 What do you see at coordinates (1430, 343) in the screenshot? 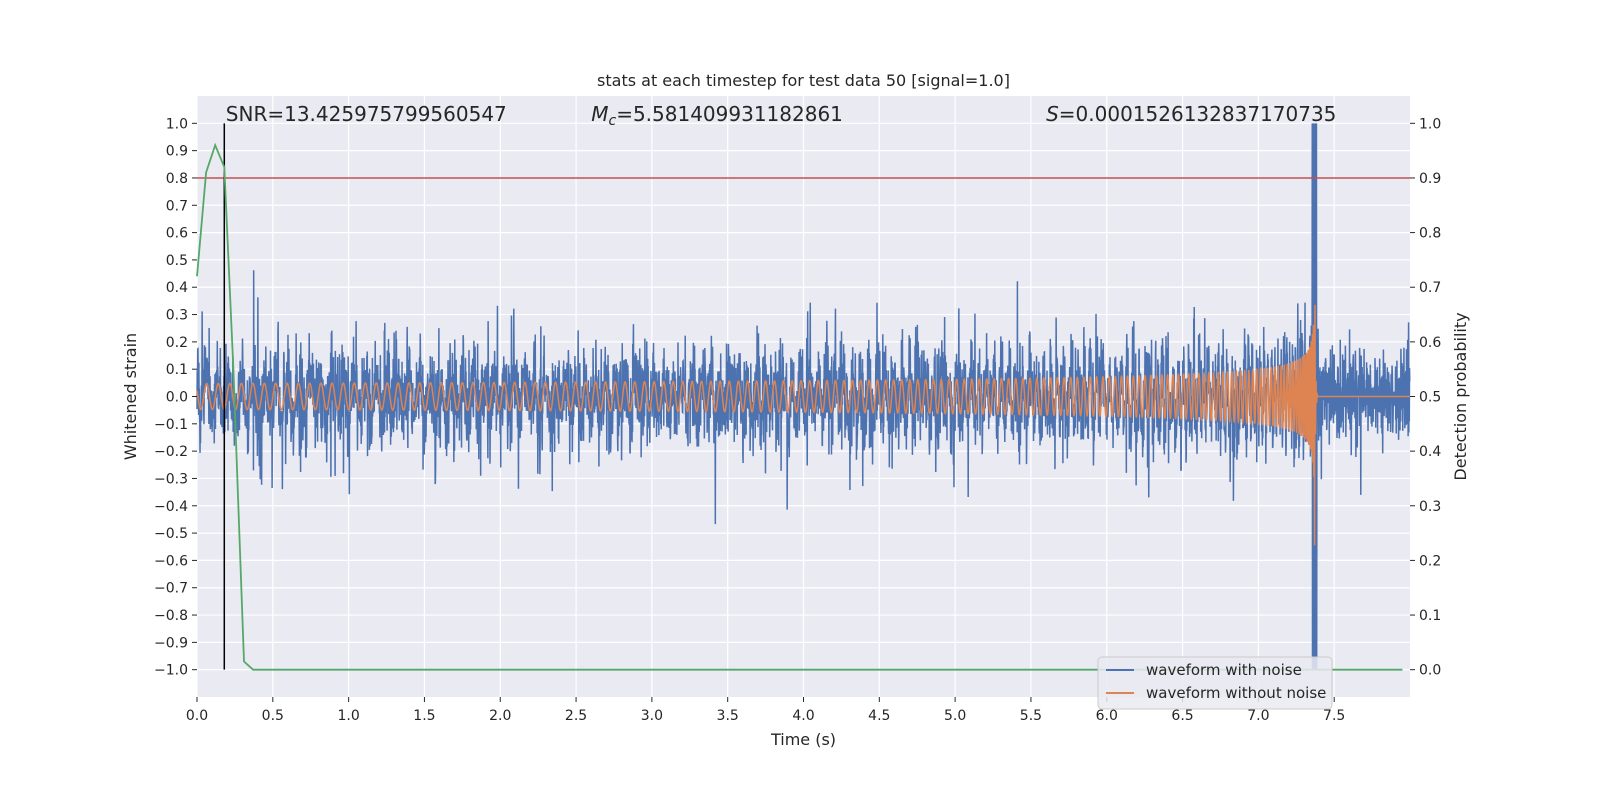
I see `y-right-tick-label: 0.6` at bounding box center [1430, 343].